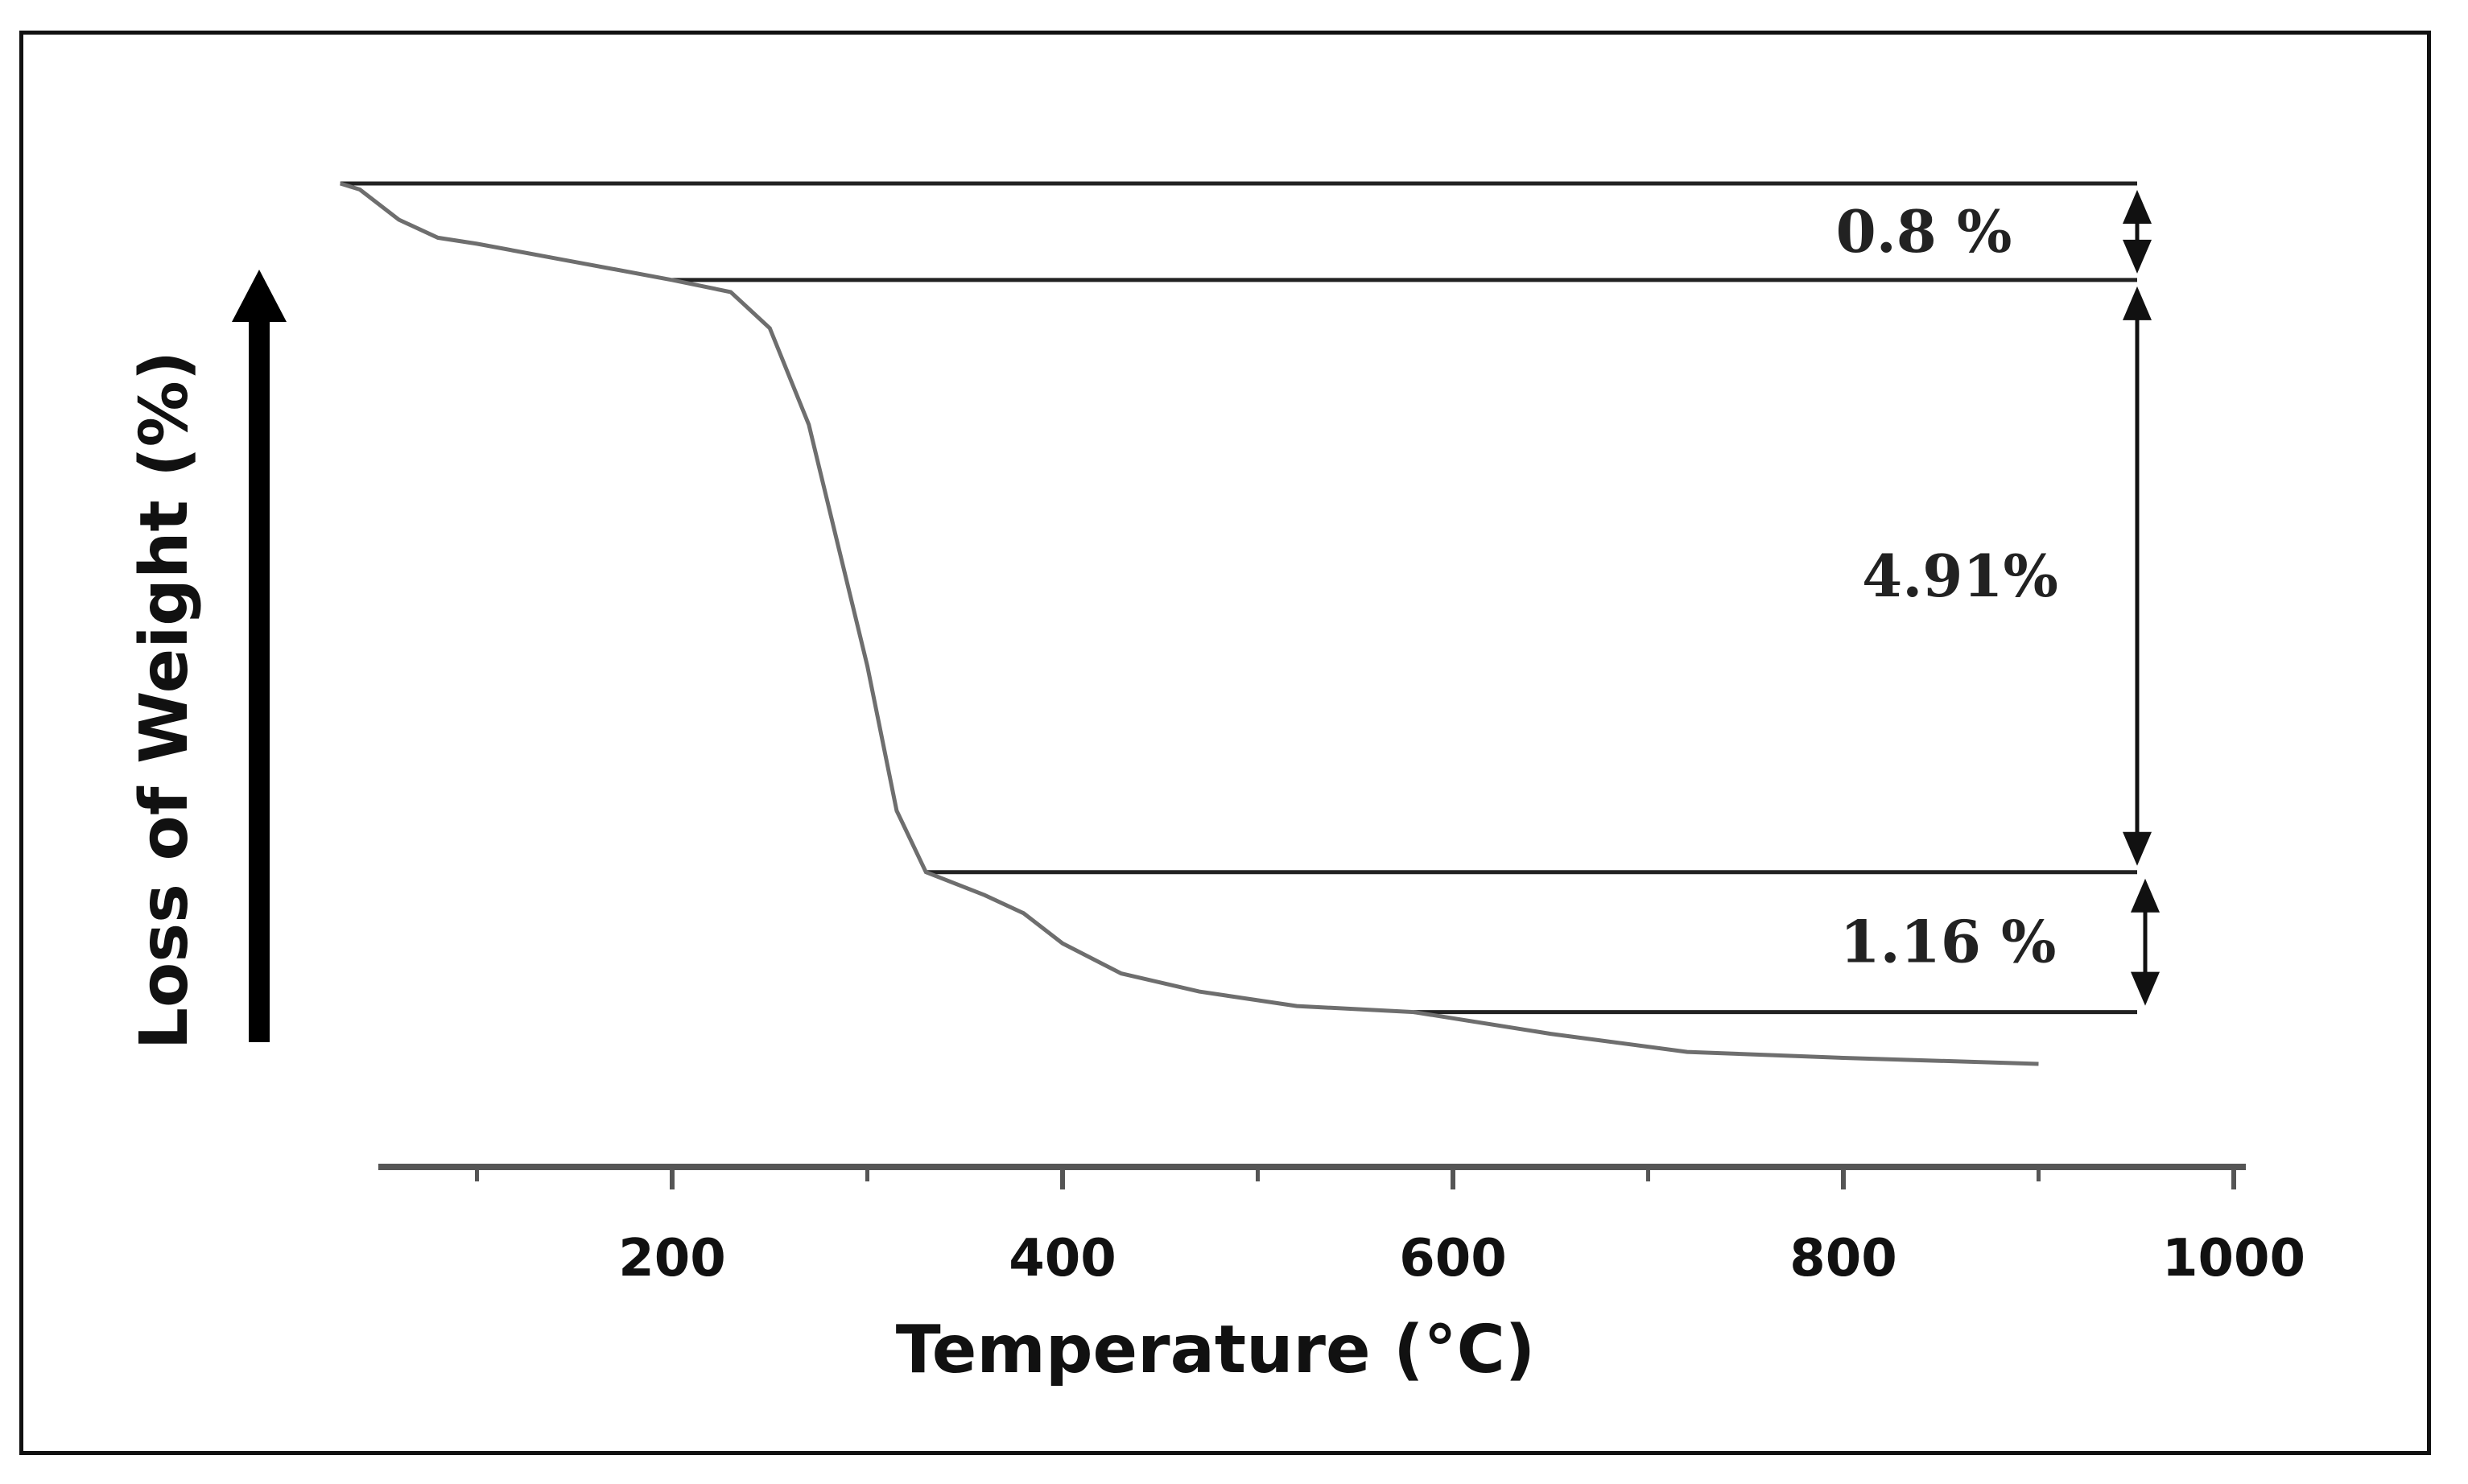 This screenshot has width=2468, height=1484. I want to click on step-labels: 0.8 % 4.91% 1.16 %, so click(1947, 586).